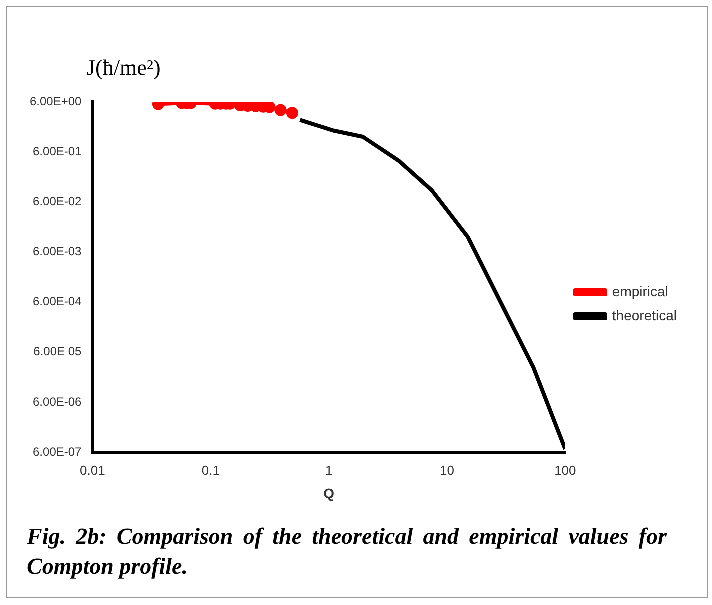 This screenshot has height=605, width=712. I want to click on x-tick-label: 1, so click(329, 470).